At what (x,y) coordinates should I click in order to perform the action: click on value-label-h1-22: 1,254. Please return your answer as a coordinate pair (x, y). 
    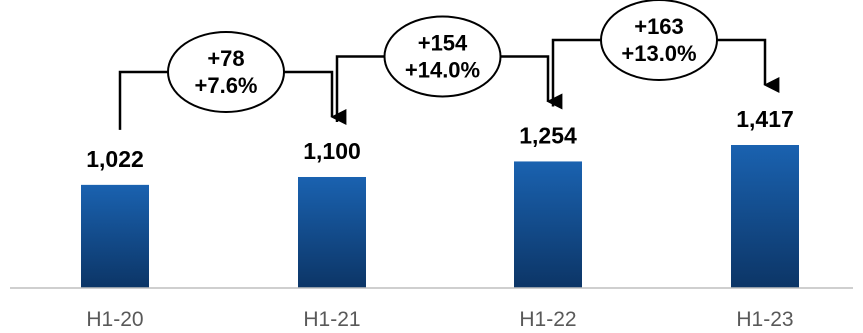
    Looking at the image, I should click on (548, 135).